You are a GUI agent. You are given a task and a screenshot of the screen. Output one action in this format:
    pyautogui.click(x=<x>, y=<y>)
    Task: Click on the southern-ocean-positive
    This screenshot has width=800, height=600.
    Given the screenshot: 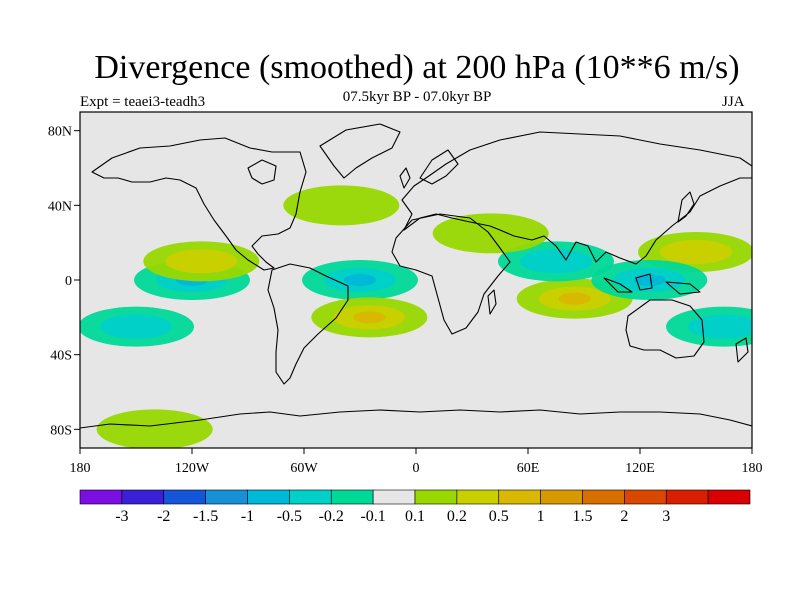 What is the action you would take?
    pyautogui.click(x=154, y=428)
    